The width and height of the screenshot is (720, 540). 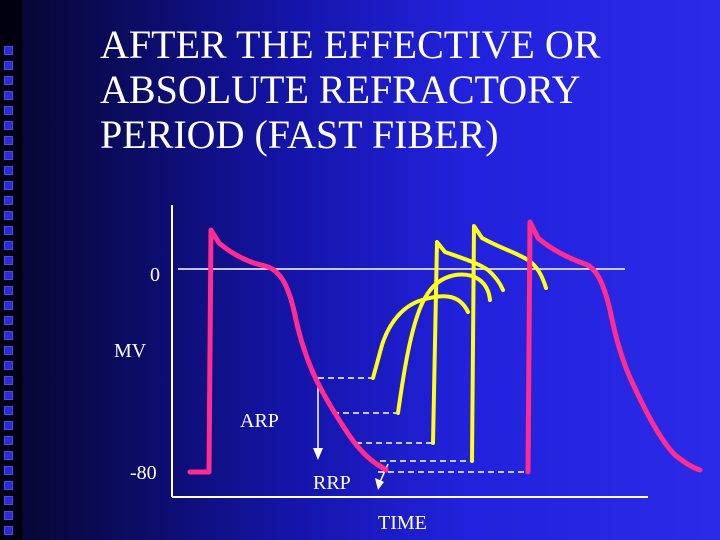 I want to click on label-time: TIME, so click(x=402, y=523).